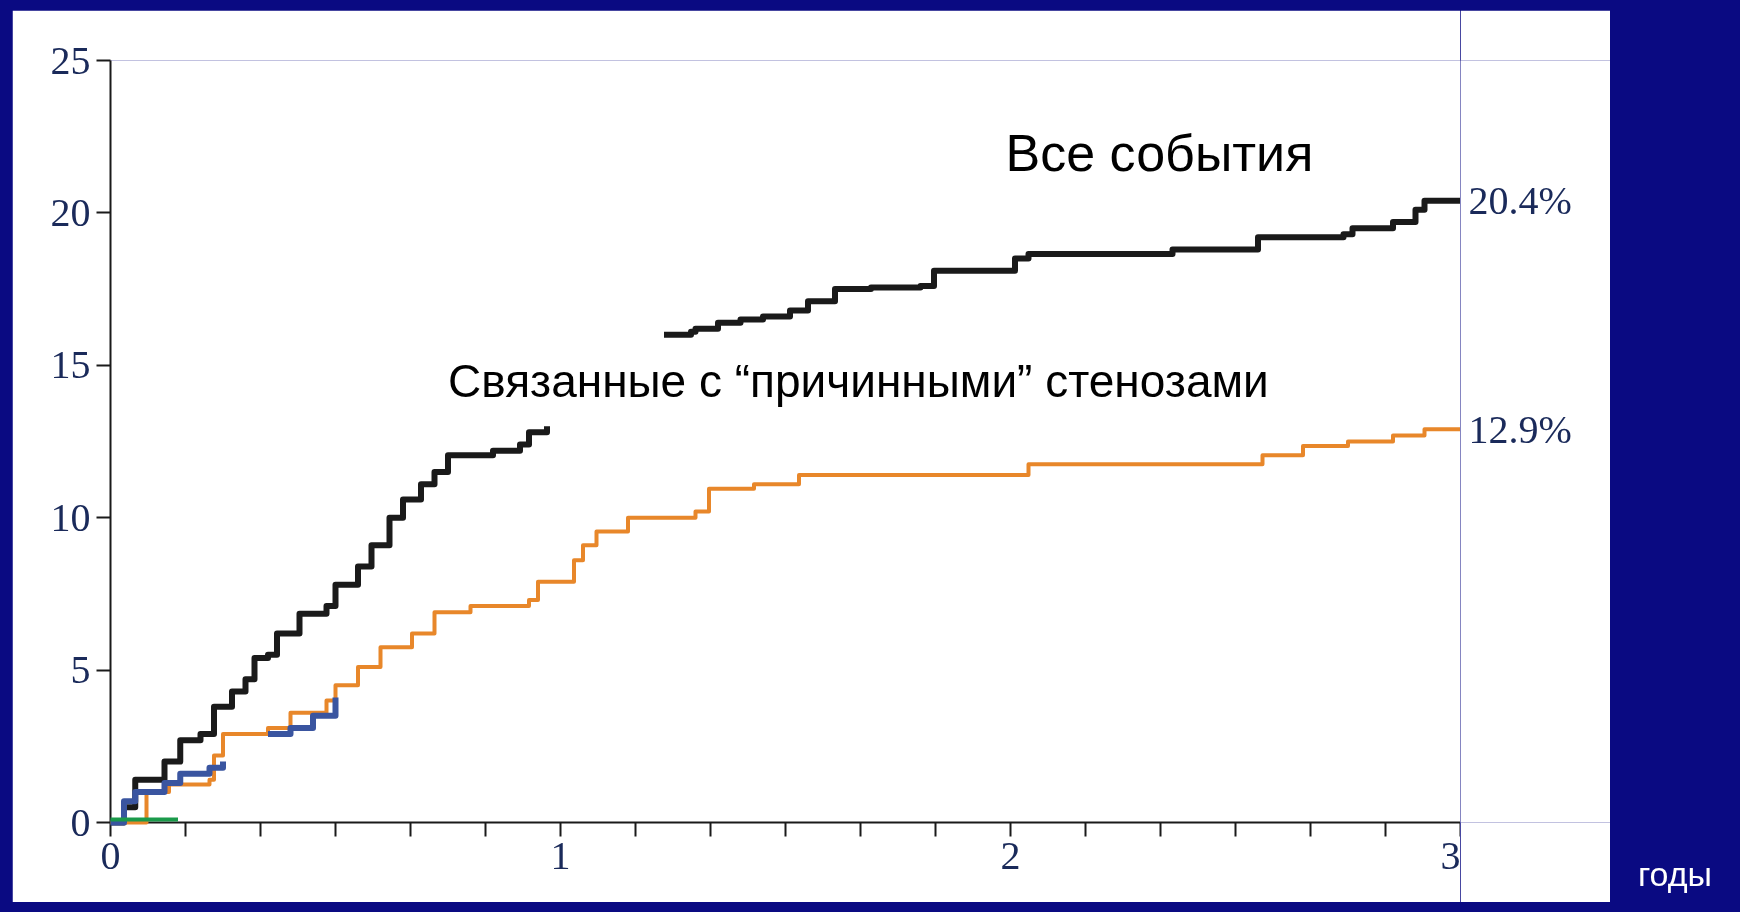  I want to click on y-tick-label: 0, so click(80, 822).